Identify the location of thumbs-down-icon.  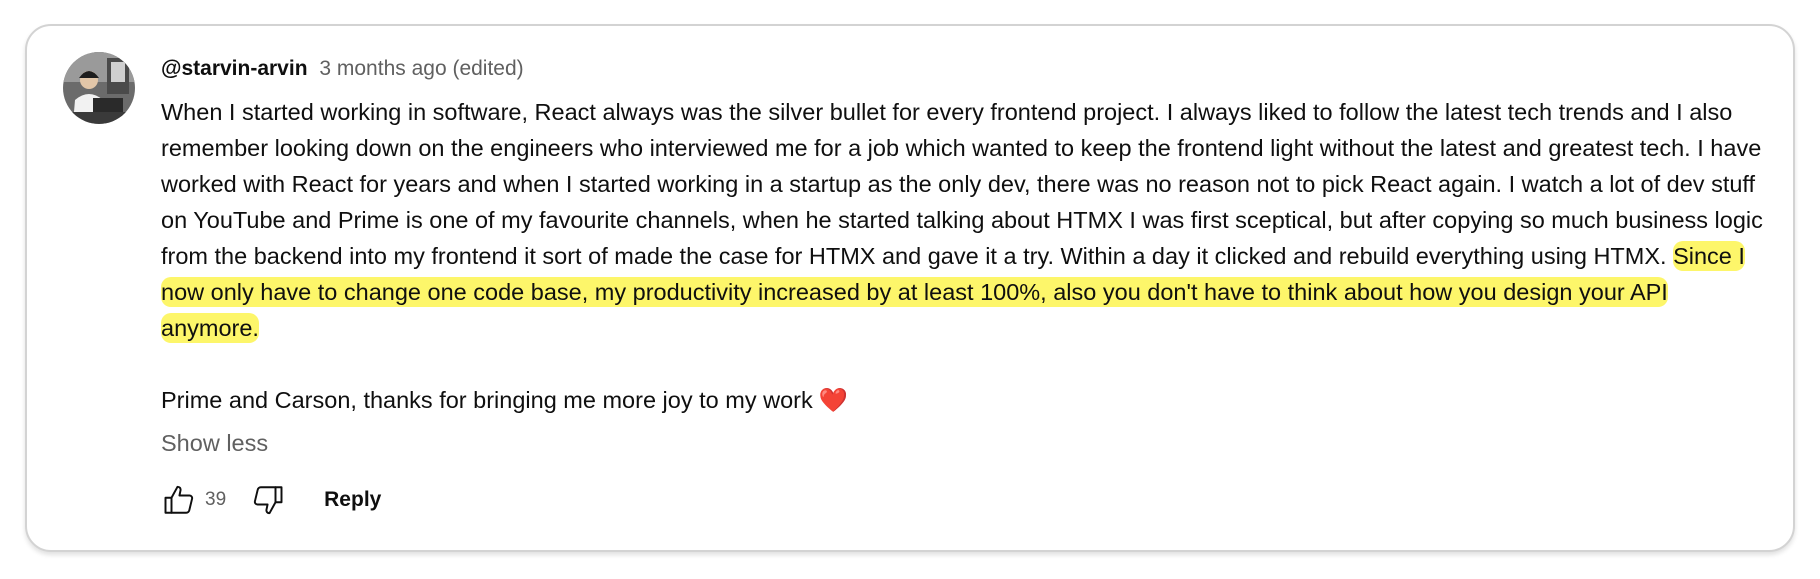
(268, 500).